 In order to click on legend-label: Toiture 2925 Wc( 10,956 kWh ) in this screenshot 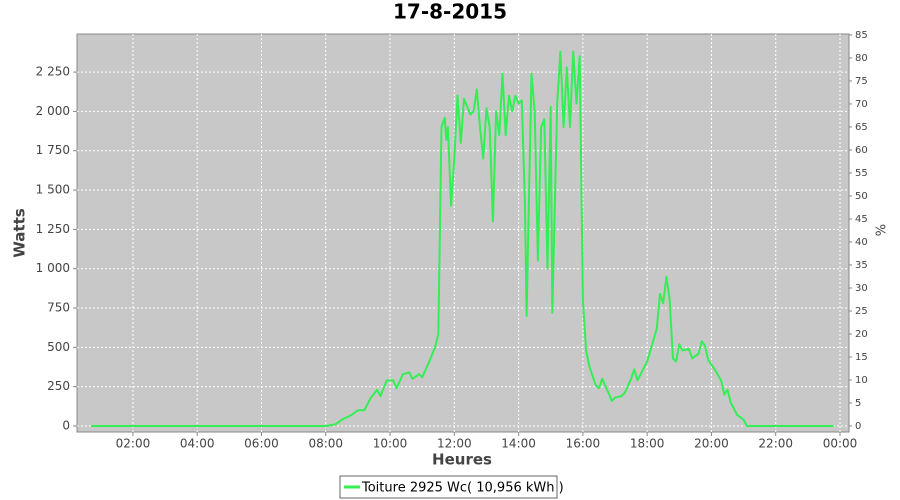, I will do `click(462, 488)`.